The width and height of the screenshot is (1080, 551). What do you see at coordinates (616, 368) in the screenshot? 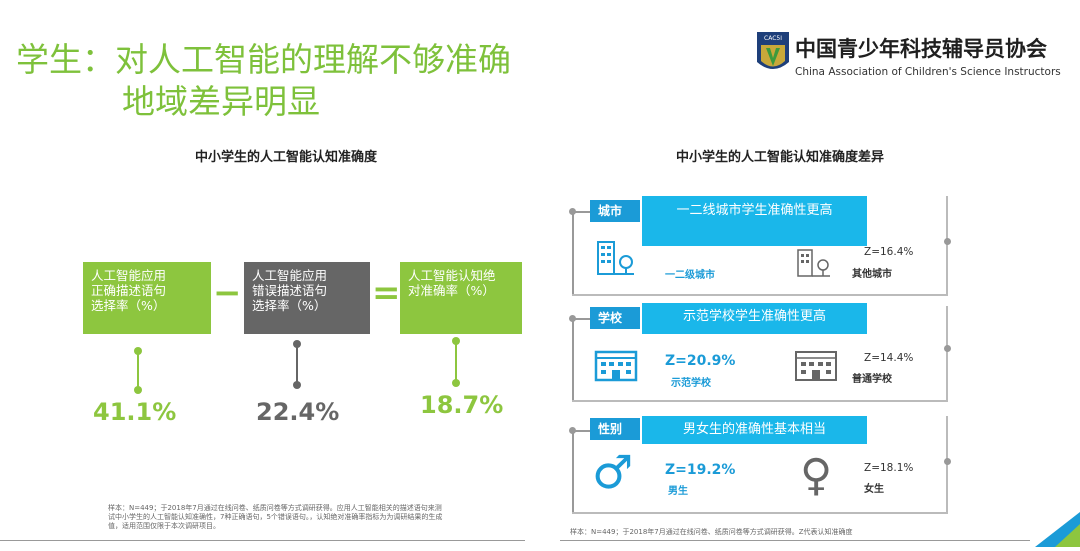
I see `model-school-icon` at bounding box center [616, 368].